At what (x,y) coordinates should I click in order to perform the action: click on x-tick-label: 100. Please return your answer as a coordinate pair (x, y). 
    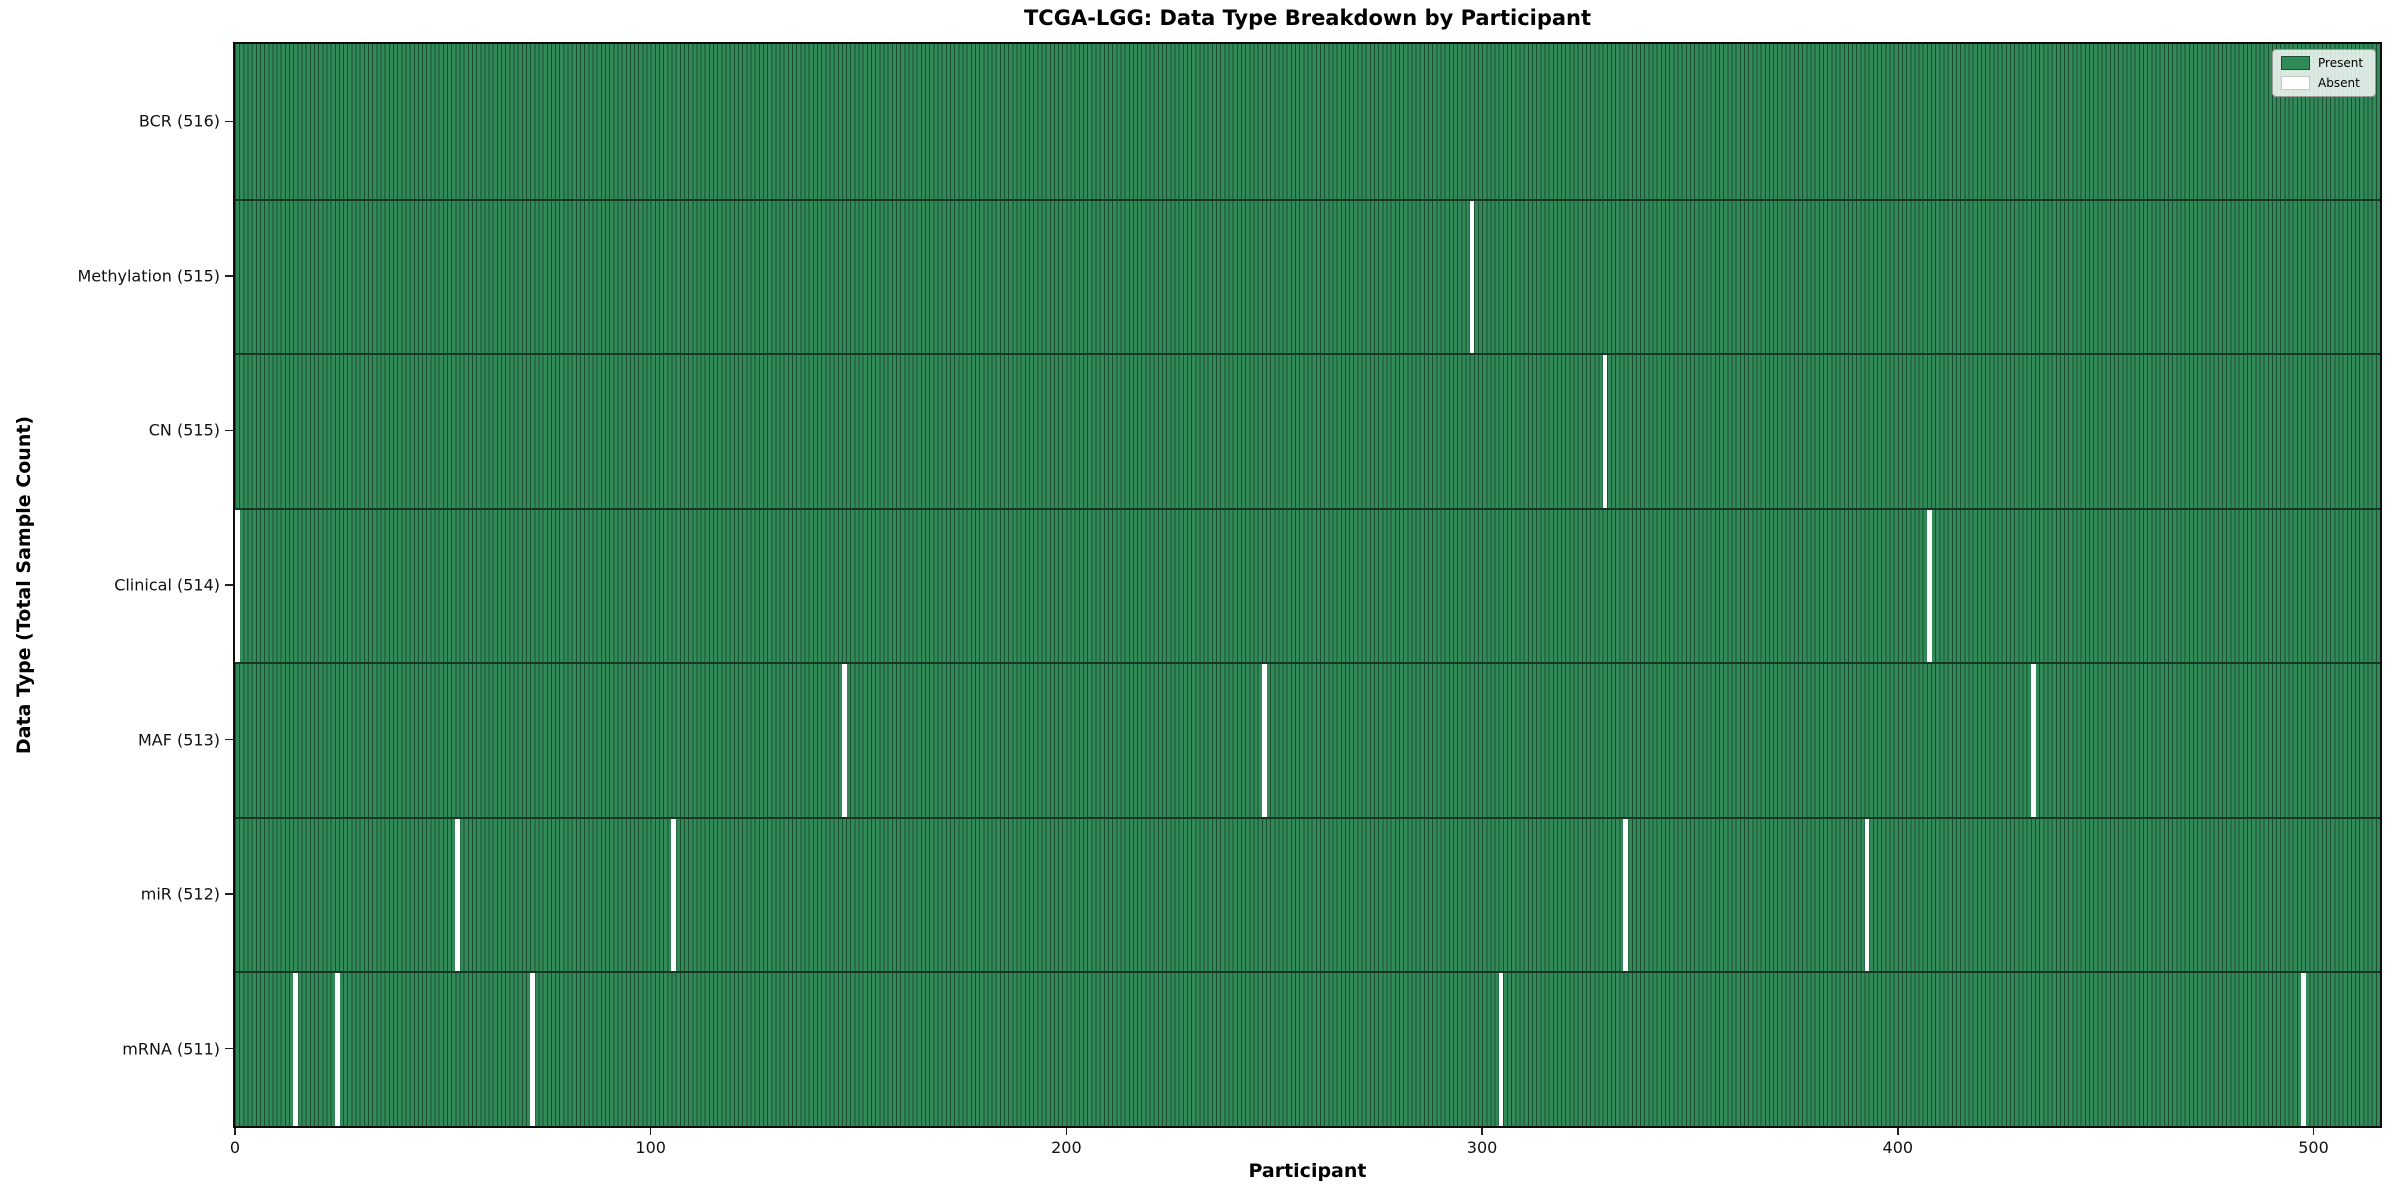
    Looking at the image, I should click on (650, 1147).